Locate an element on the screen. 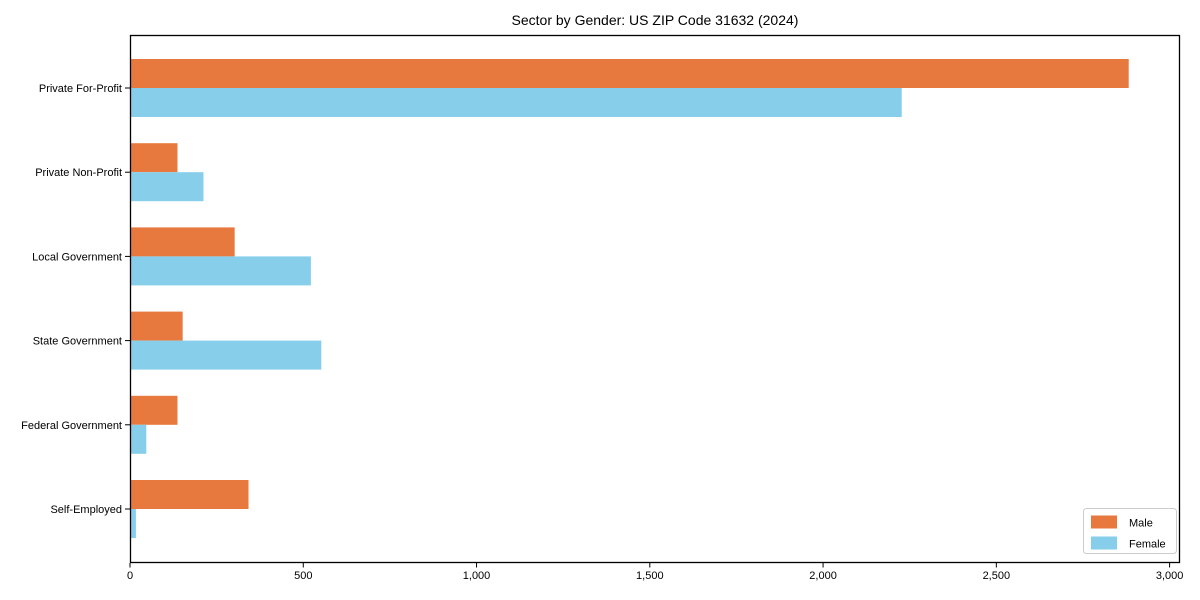 This screenshot has width=1200, height=600. x-tick-label-2500: 2,500 is located at coordinates (997, 576).